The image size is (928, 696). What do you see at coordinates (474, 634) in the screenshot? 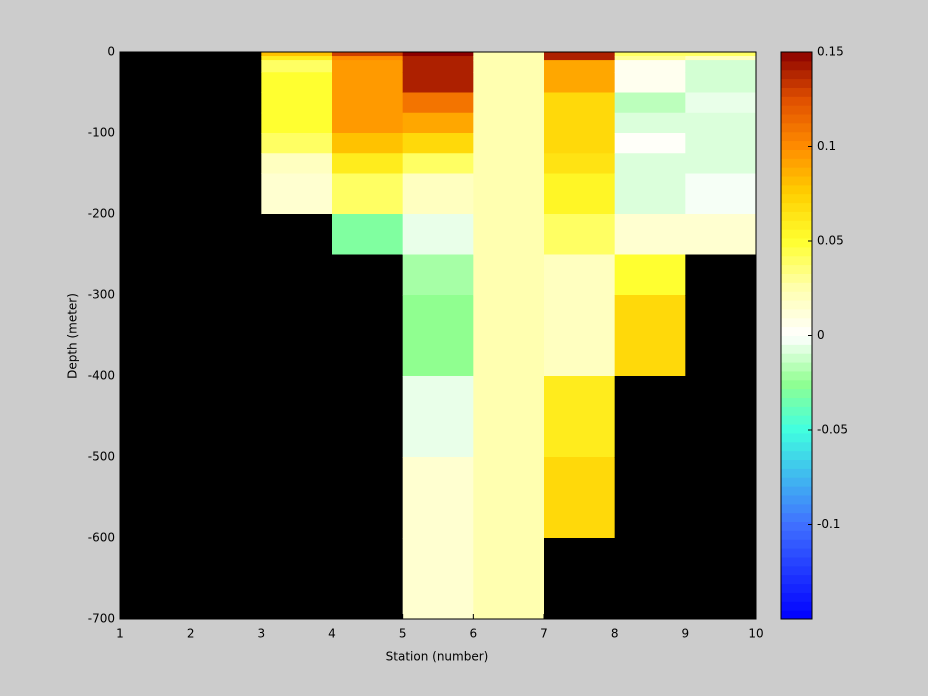
I see `x-tick-label: 6` at bounding box center [474, 634].